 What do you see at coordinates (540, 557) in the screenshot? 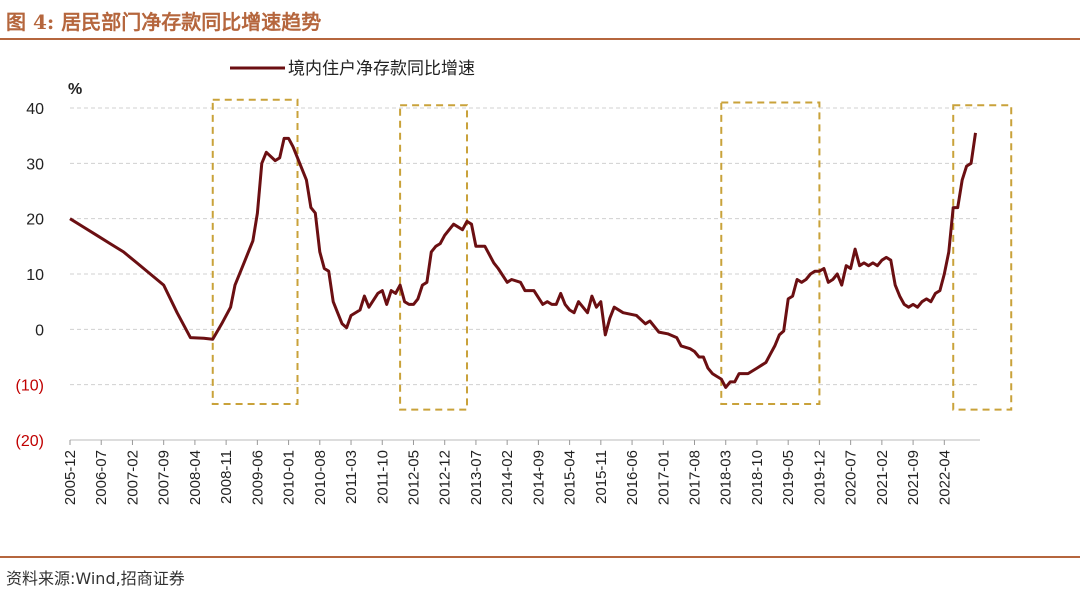
I see `footer-rule` at bounding box center [540, 557].